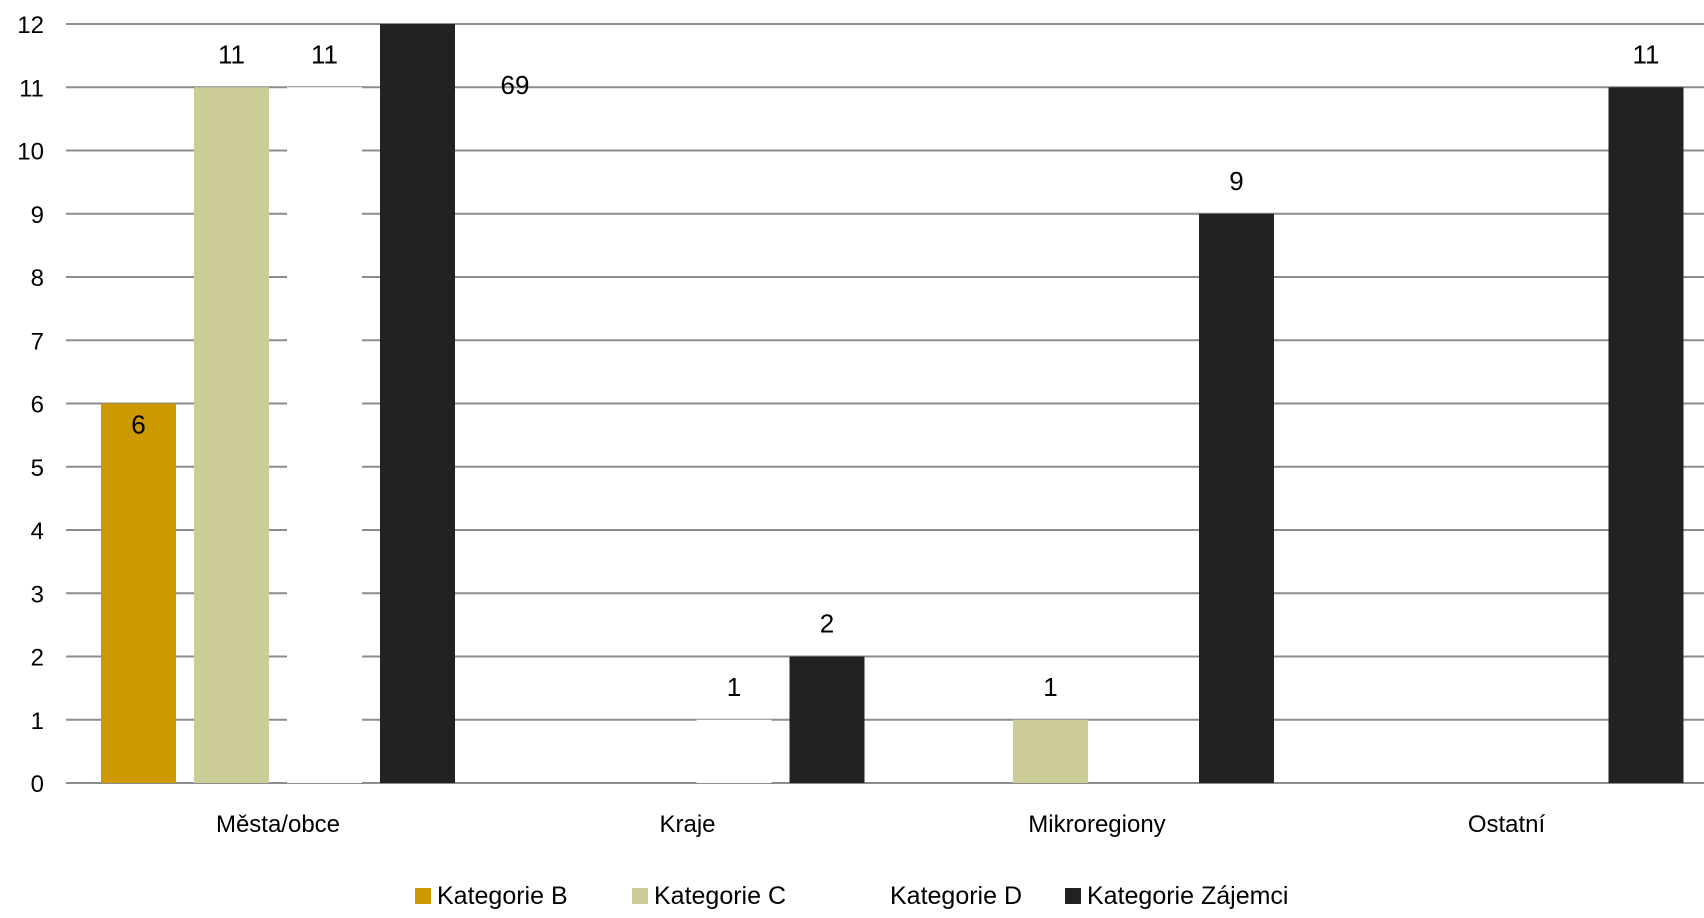 This screenshot has width=1704, height=918. Describe the element at coordinates (30, 25) in the screenshot. I see `y-tick-label: 12` at that location.